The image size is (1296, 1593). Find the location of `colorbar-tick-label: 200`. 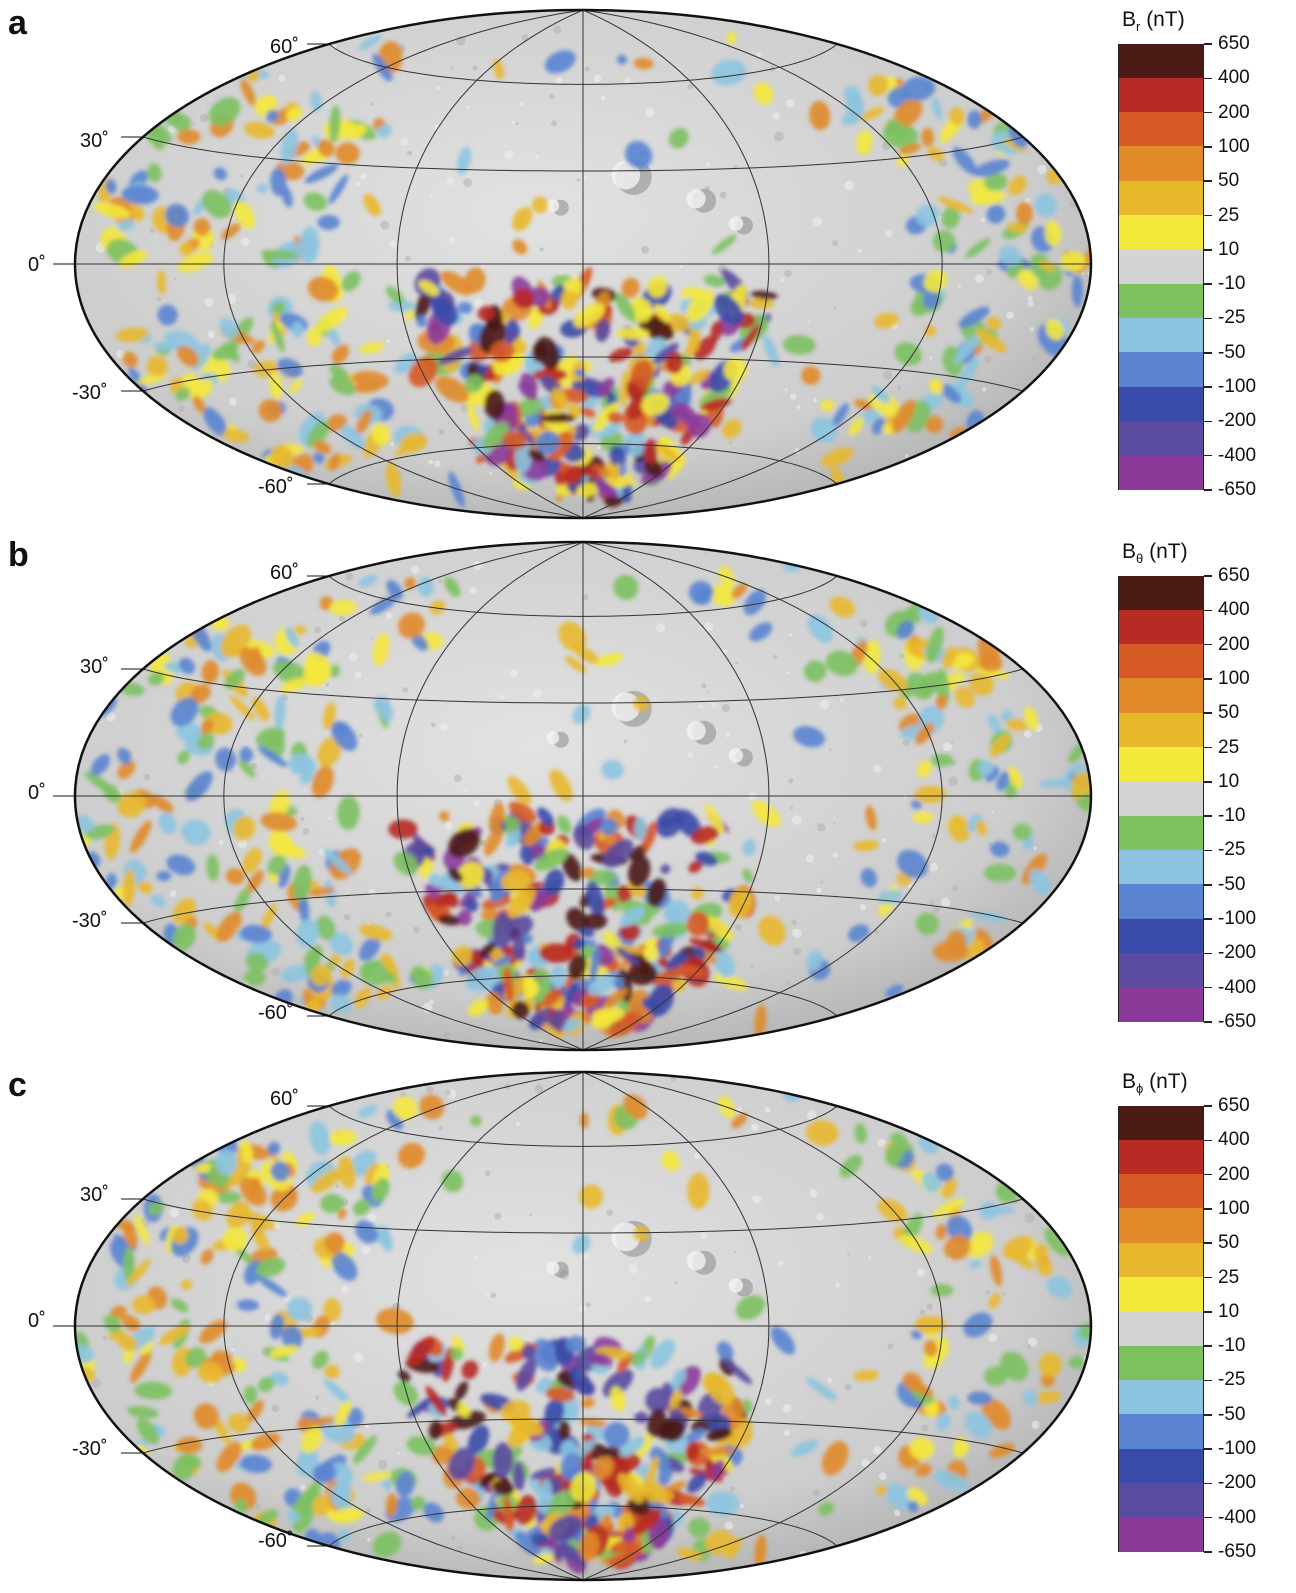

colorbar-tick-label: 200 is located at coordinates (1234, 644).